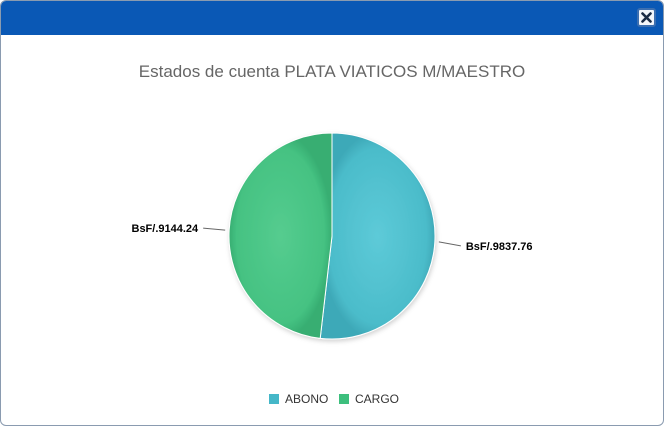  What do you see at coordinates (344, 399) in the screenshot?
I see `legend-swatch-cargo` at bounding box center [344, 399].